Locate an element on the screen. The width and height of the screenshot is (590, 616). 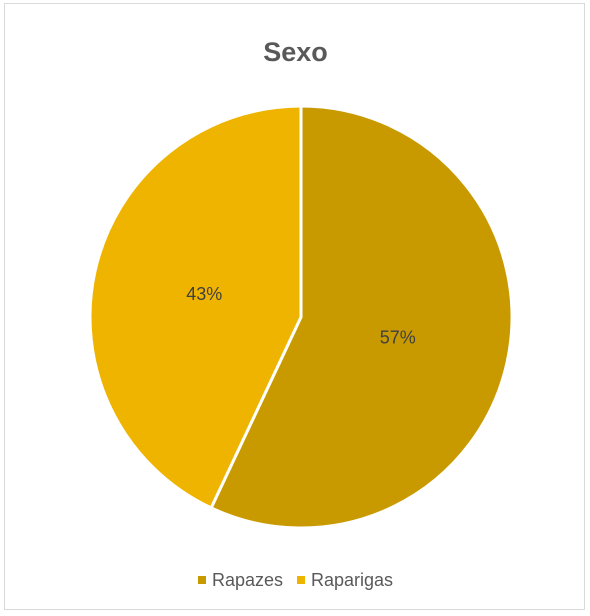
legend-item-raparigas: Raparigas is located at coordinates (345, 580).